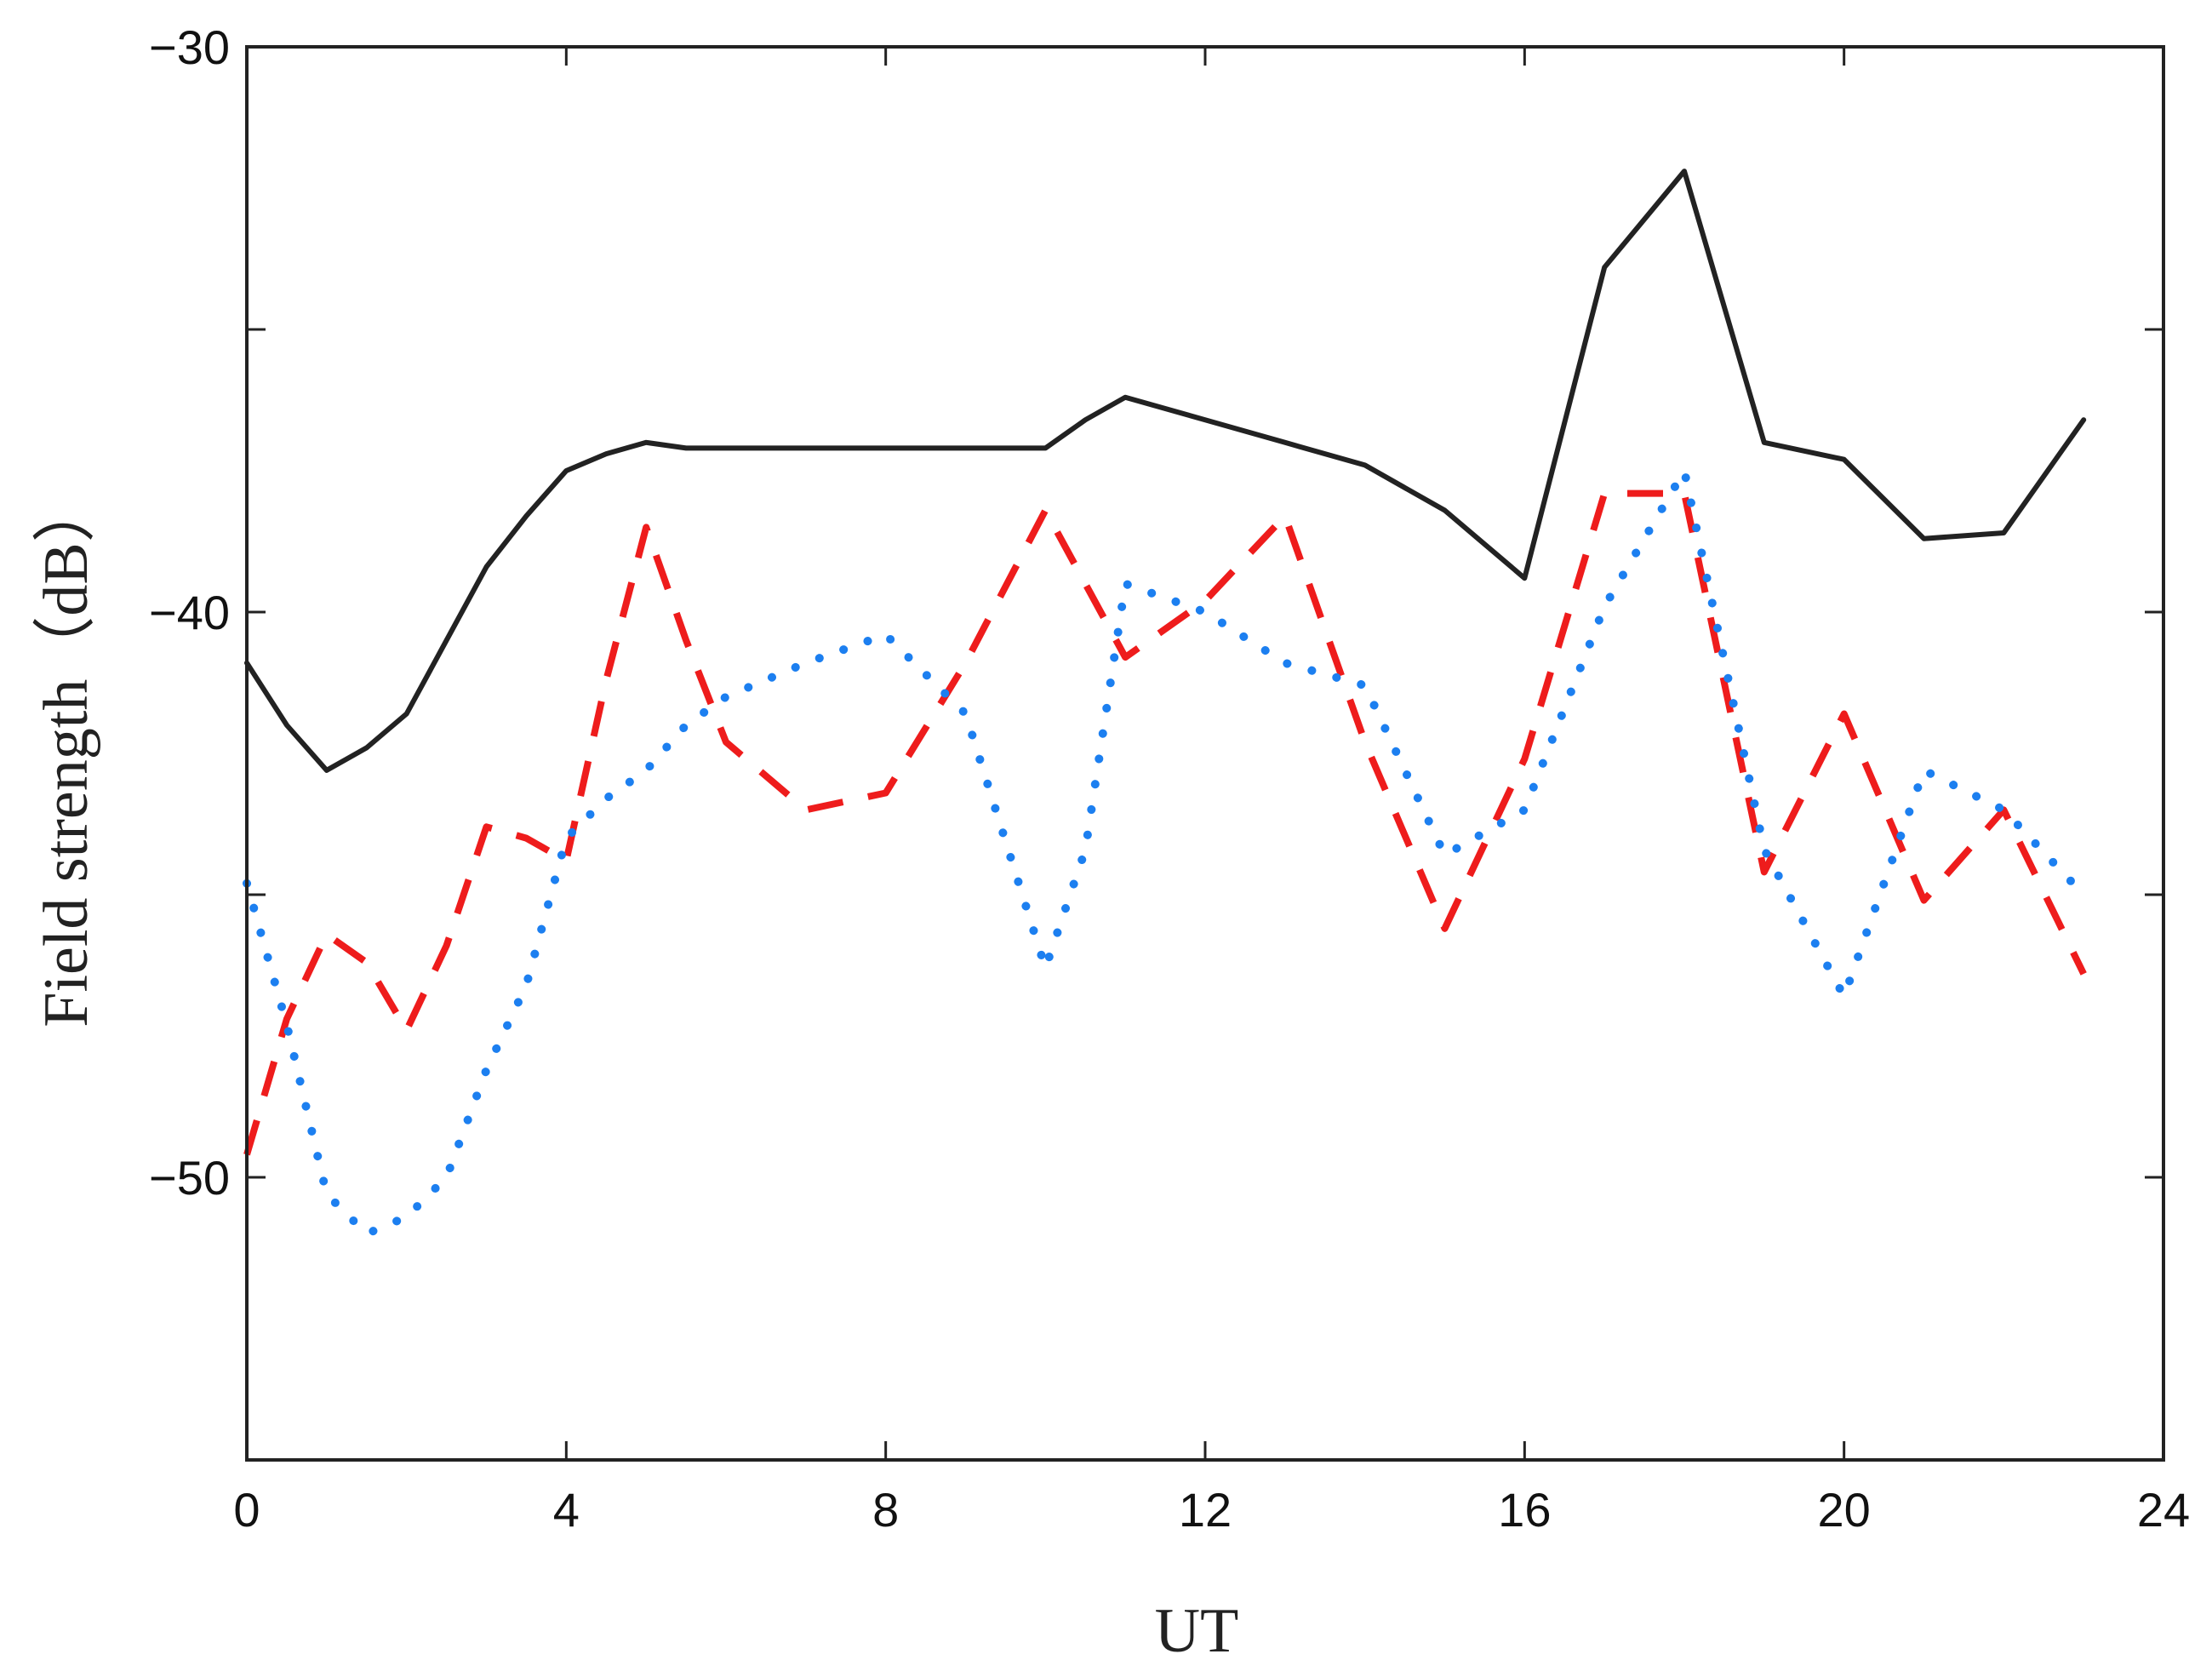 Image resolution: width=2212 pixels, height=1677 pixels. What do you see at coordinates (66, 753) in the screenshot?
I see `y-axis-title: Field strength（dB）` at bounding box center [66, 753].